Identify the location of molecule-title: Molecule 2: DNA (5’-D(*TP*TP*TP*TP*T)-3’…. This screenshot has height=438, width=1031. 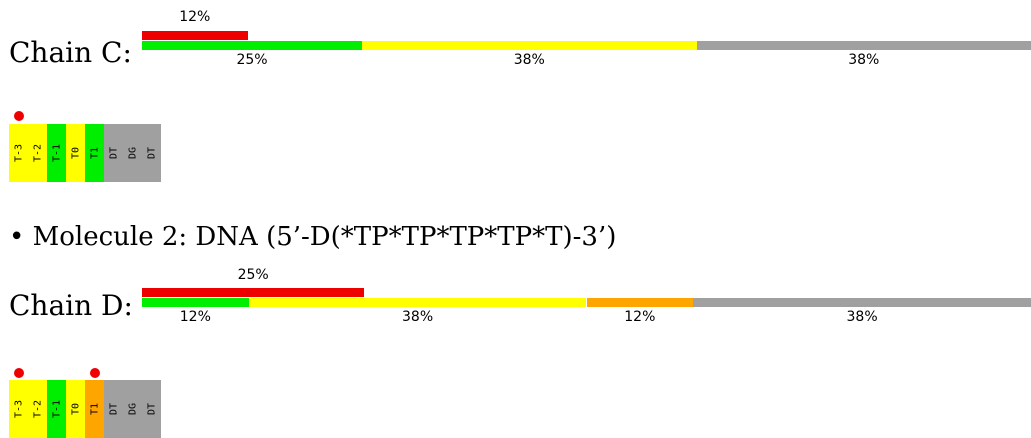
(324, 237).